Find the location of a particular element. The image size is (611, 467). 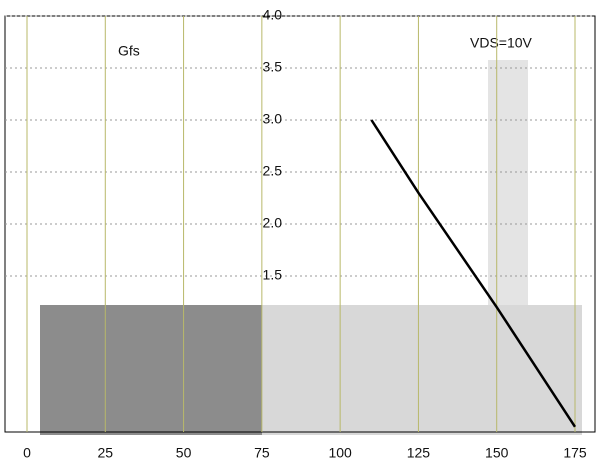

x-tick-label: 175 is located at coordinates (575, 453).